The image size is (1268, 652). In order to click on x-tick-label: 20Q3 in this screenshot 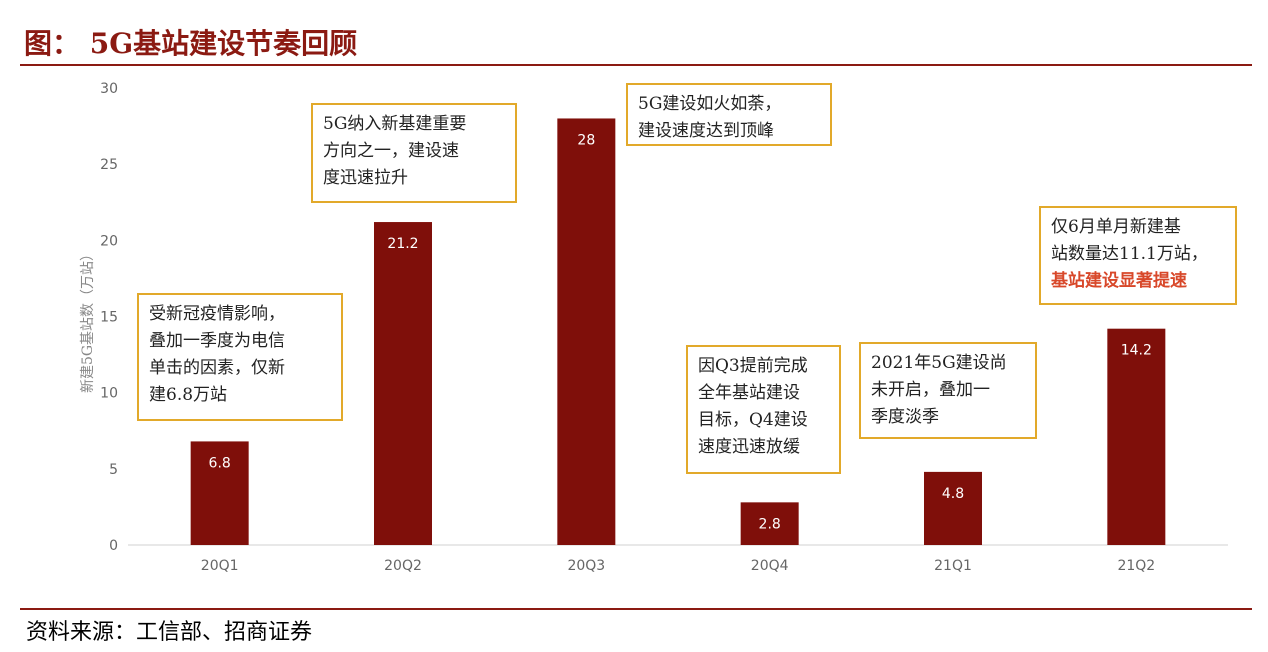, I will do `click(586, 566)`.